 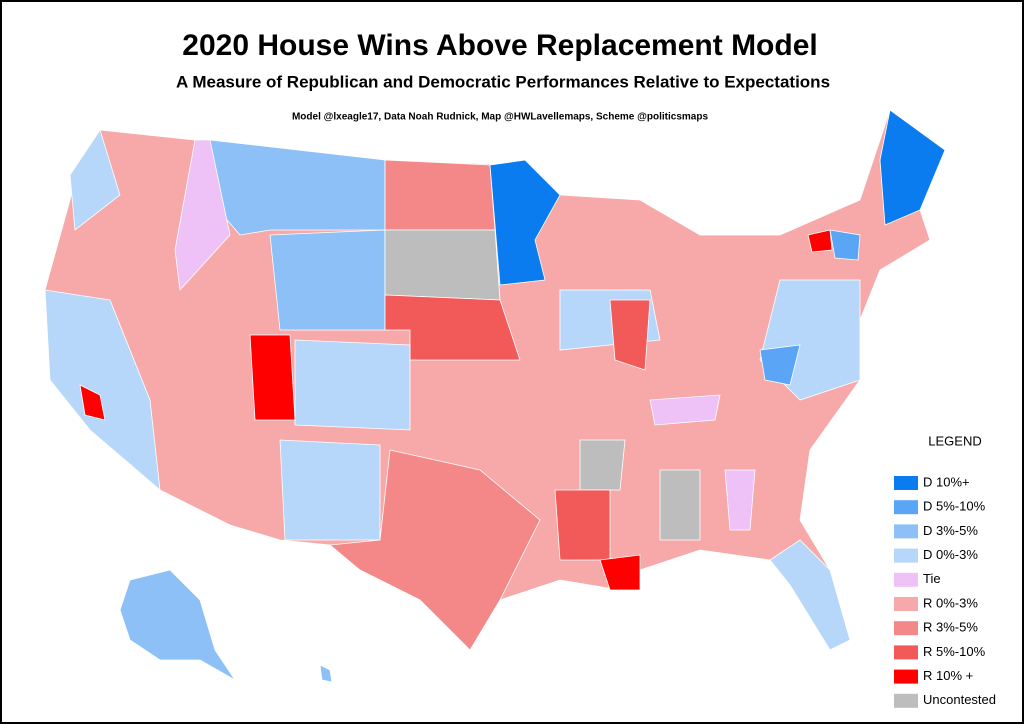 I want to click on legend-label: Uncontested, so click(x=959, y=699).